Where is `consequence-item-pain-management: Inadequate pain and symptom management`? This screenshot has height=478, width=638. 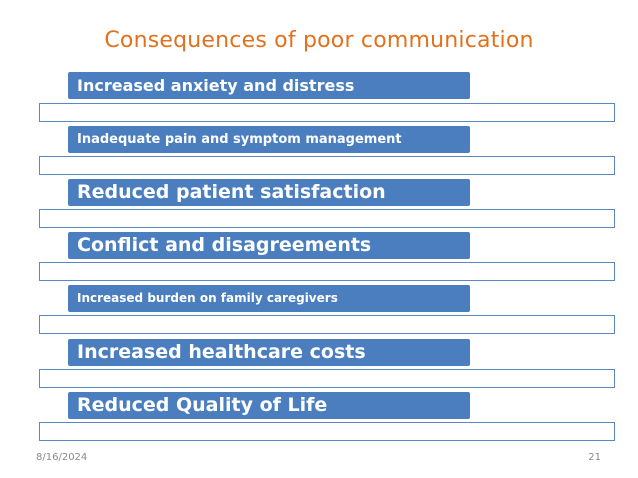 consequence-item-pain-management: Inadequate pain and symptom management is located at coordinates (269, 139).